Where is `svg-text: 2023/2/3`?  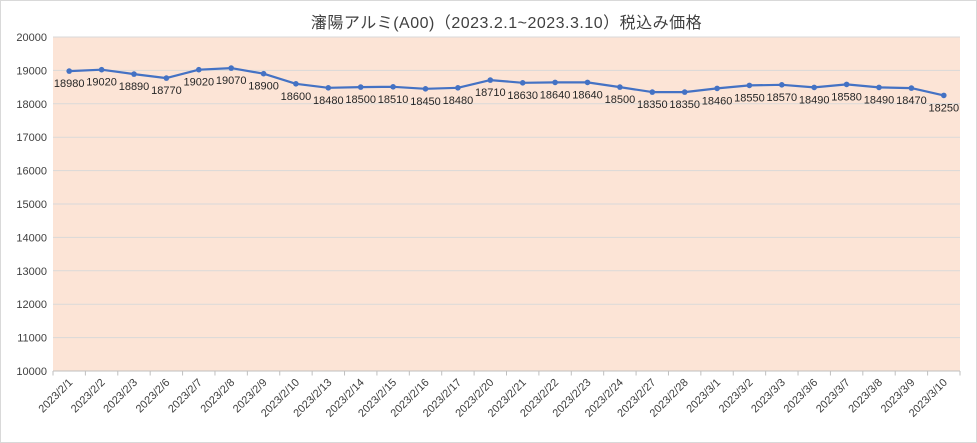
svg-text: 2023/2/3 is located at coordinates (120, 396).